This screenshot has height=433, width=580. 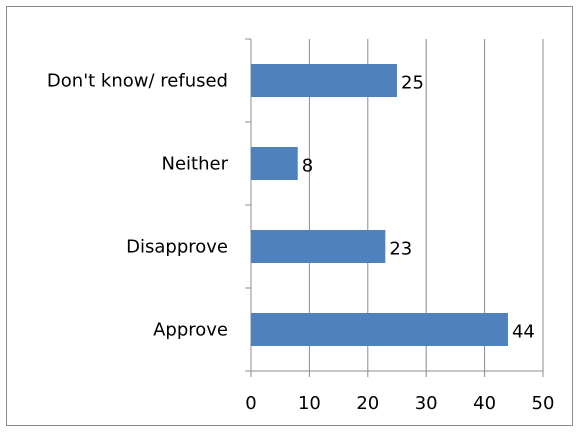 What do you see at coordinates (484, 403) in the screenshot?
I see `x-tick-label: 40` at bounding box center [484, 403].